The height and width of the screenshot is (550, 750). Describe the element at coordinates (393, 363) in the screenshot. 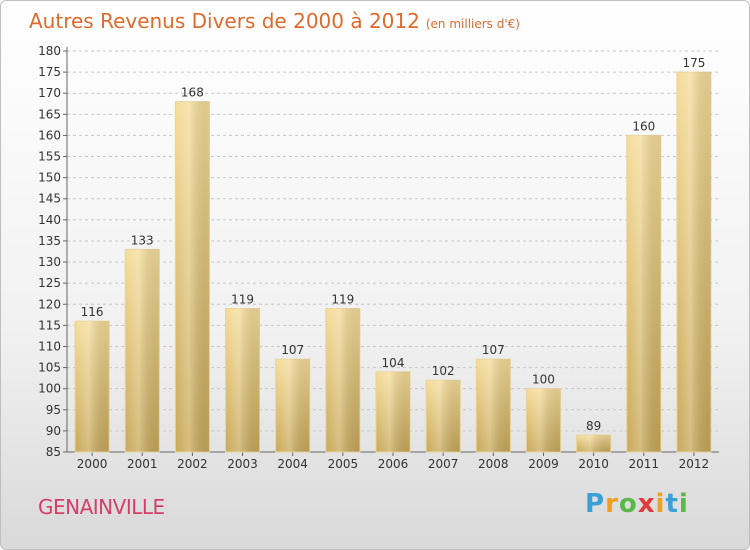

I see `bar-value-label: 104` at that location.